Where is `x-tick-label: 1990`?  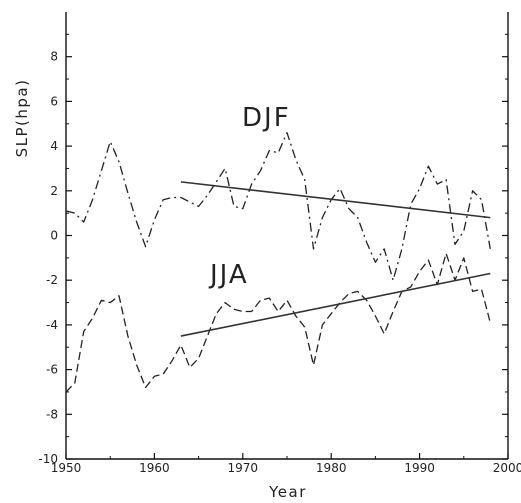
x-tick-label: 1990 is located at coordinates (419, 468).